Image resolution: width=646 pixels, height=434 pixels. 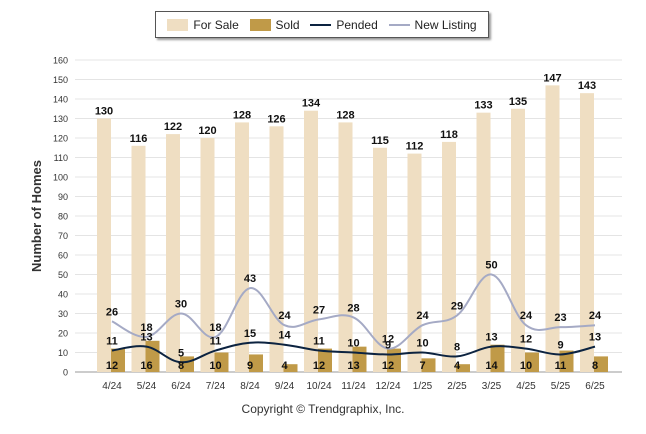 I want to click on data-label-pended: 8, so click(x=457, y=347).